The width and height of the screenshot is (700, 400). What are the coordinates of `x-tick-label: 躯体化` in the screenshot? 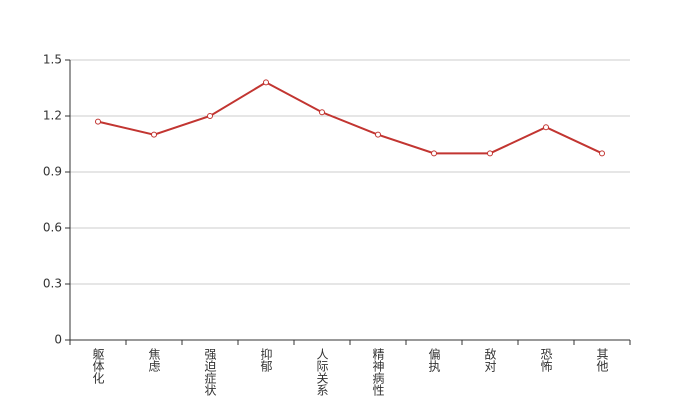 It's located at (98, 366).